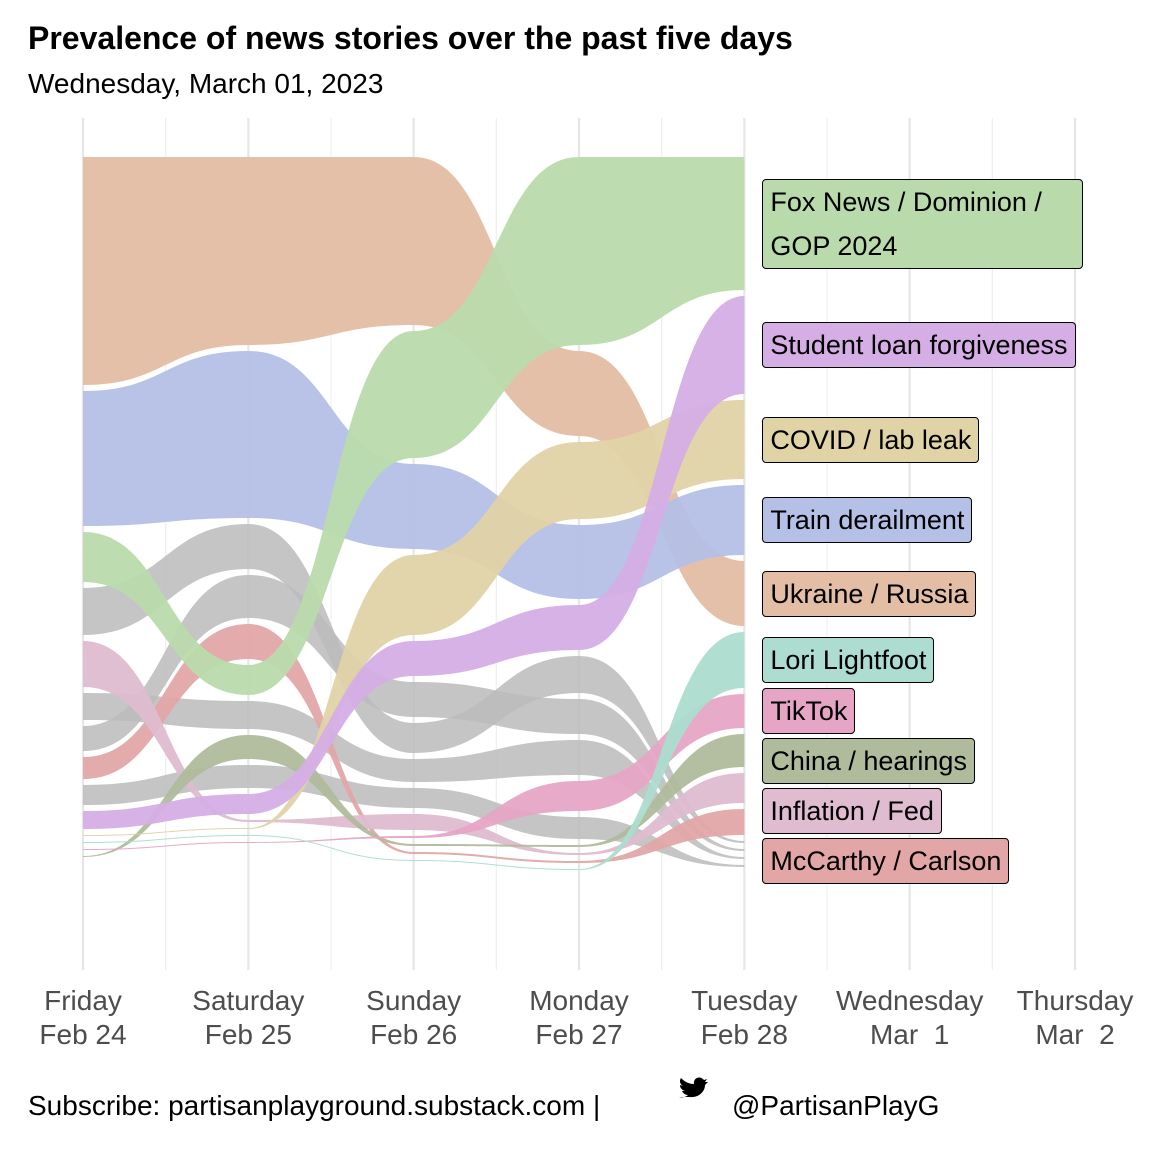 The height and width of the screenshot is (1152, 1152). I want to click on legend-label: Ukraine / Russia, so click(869, 593).